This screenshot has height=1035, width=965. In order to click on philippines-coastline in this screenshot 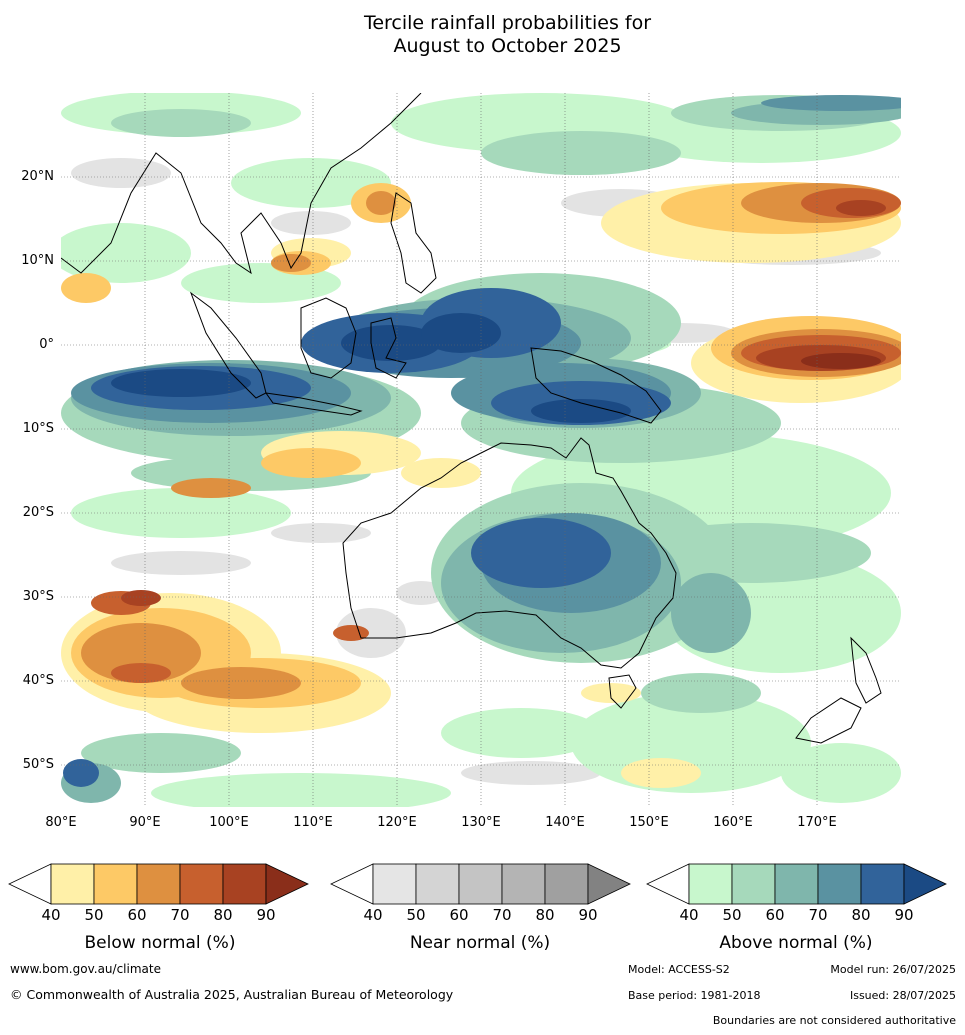, I will do `click(413, 243)`.